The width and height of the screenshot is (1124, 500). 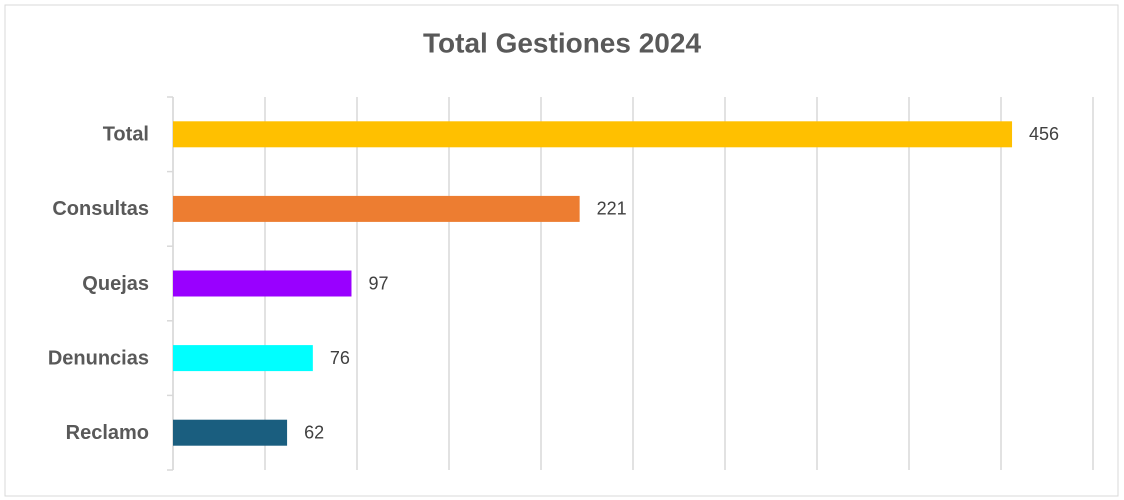 I want to click on value-label: 97, so click(x=378, y=283).